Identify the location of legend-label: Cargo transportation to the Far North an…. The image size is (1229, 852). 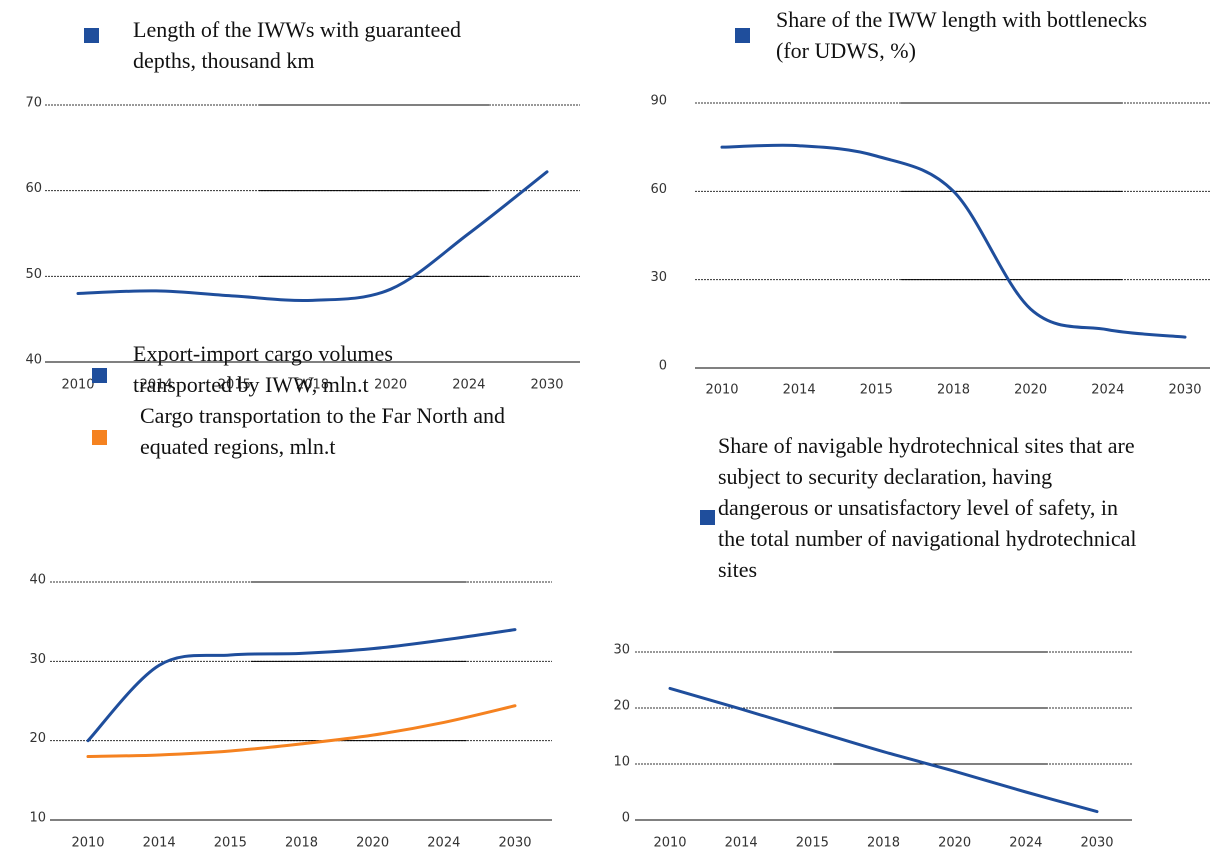
(322, 431).